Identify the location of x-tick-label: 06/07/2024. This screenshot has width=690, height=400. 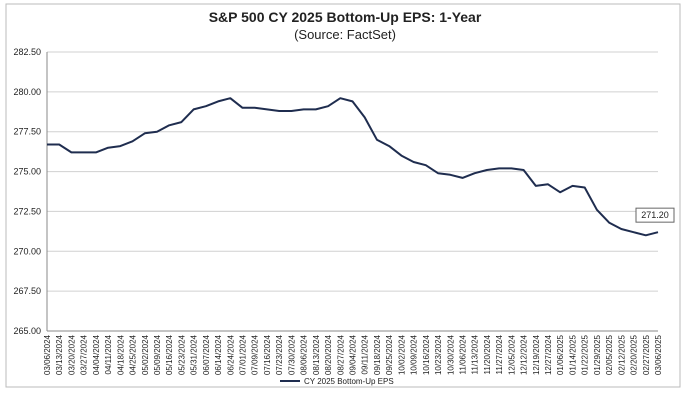
(206, 354).